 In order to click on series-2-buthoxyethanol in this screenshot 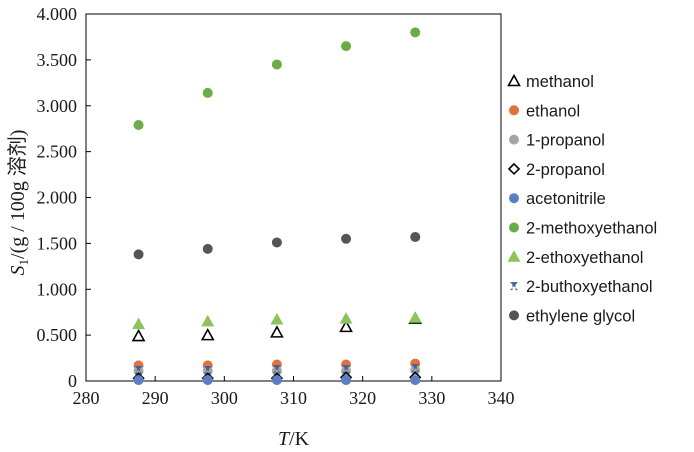, I will do `click(277, 369)`.